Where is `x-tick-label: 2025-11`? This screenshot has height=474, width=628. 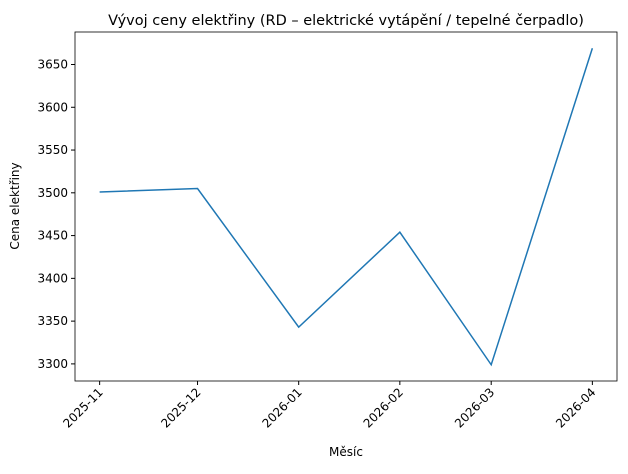
x-tick-label: 2025-11 is located at coordinates (82, 407).